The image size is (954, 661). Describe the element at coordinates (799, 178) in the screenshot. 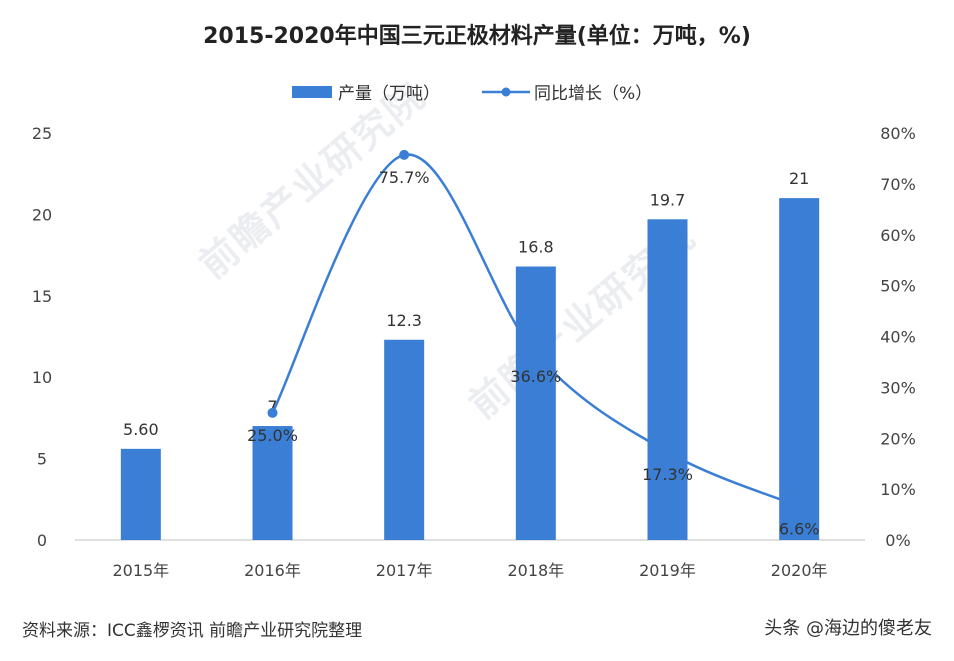

I see `bar-value-label: 21` at that location.